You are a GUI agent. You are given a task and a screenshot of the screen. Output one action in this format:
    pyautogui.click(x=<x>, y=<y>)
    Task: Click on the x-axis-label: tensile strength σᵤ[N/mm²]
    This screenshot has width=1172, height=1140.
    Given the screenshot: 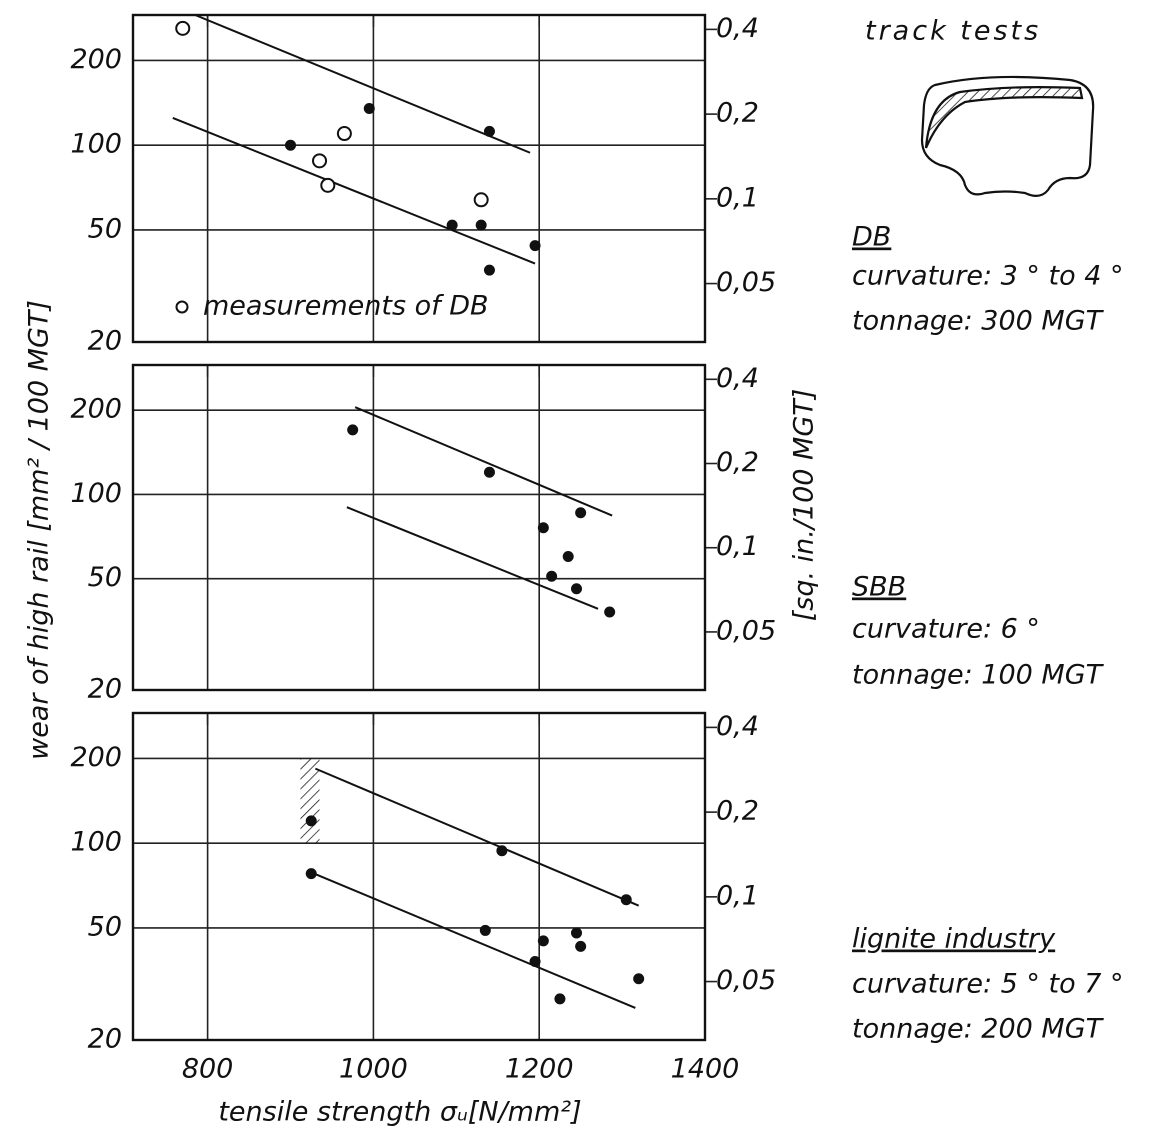 What is the action you would take?
    pyautogui.click(x=399, y=1112)
    